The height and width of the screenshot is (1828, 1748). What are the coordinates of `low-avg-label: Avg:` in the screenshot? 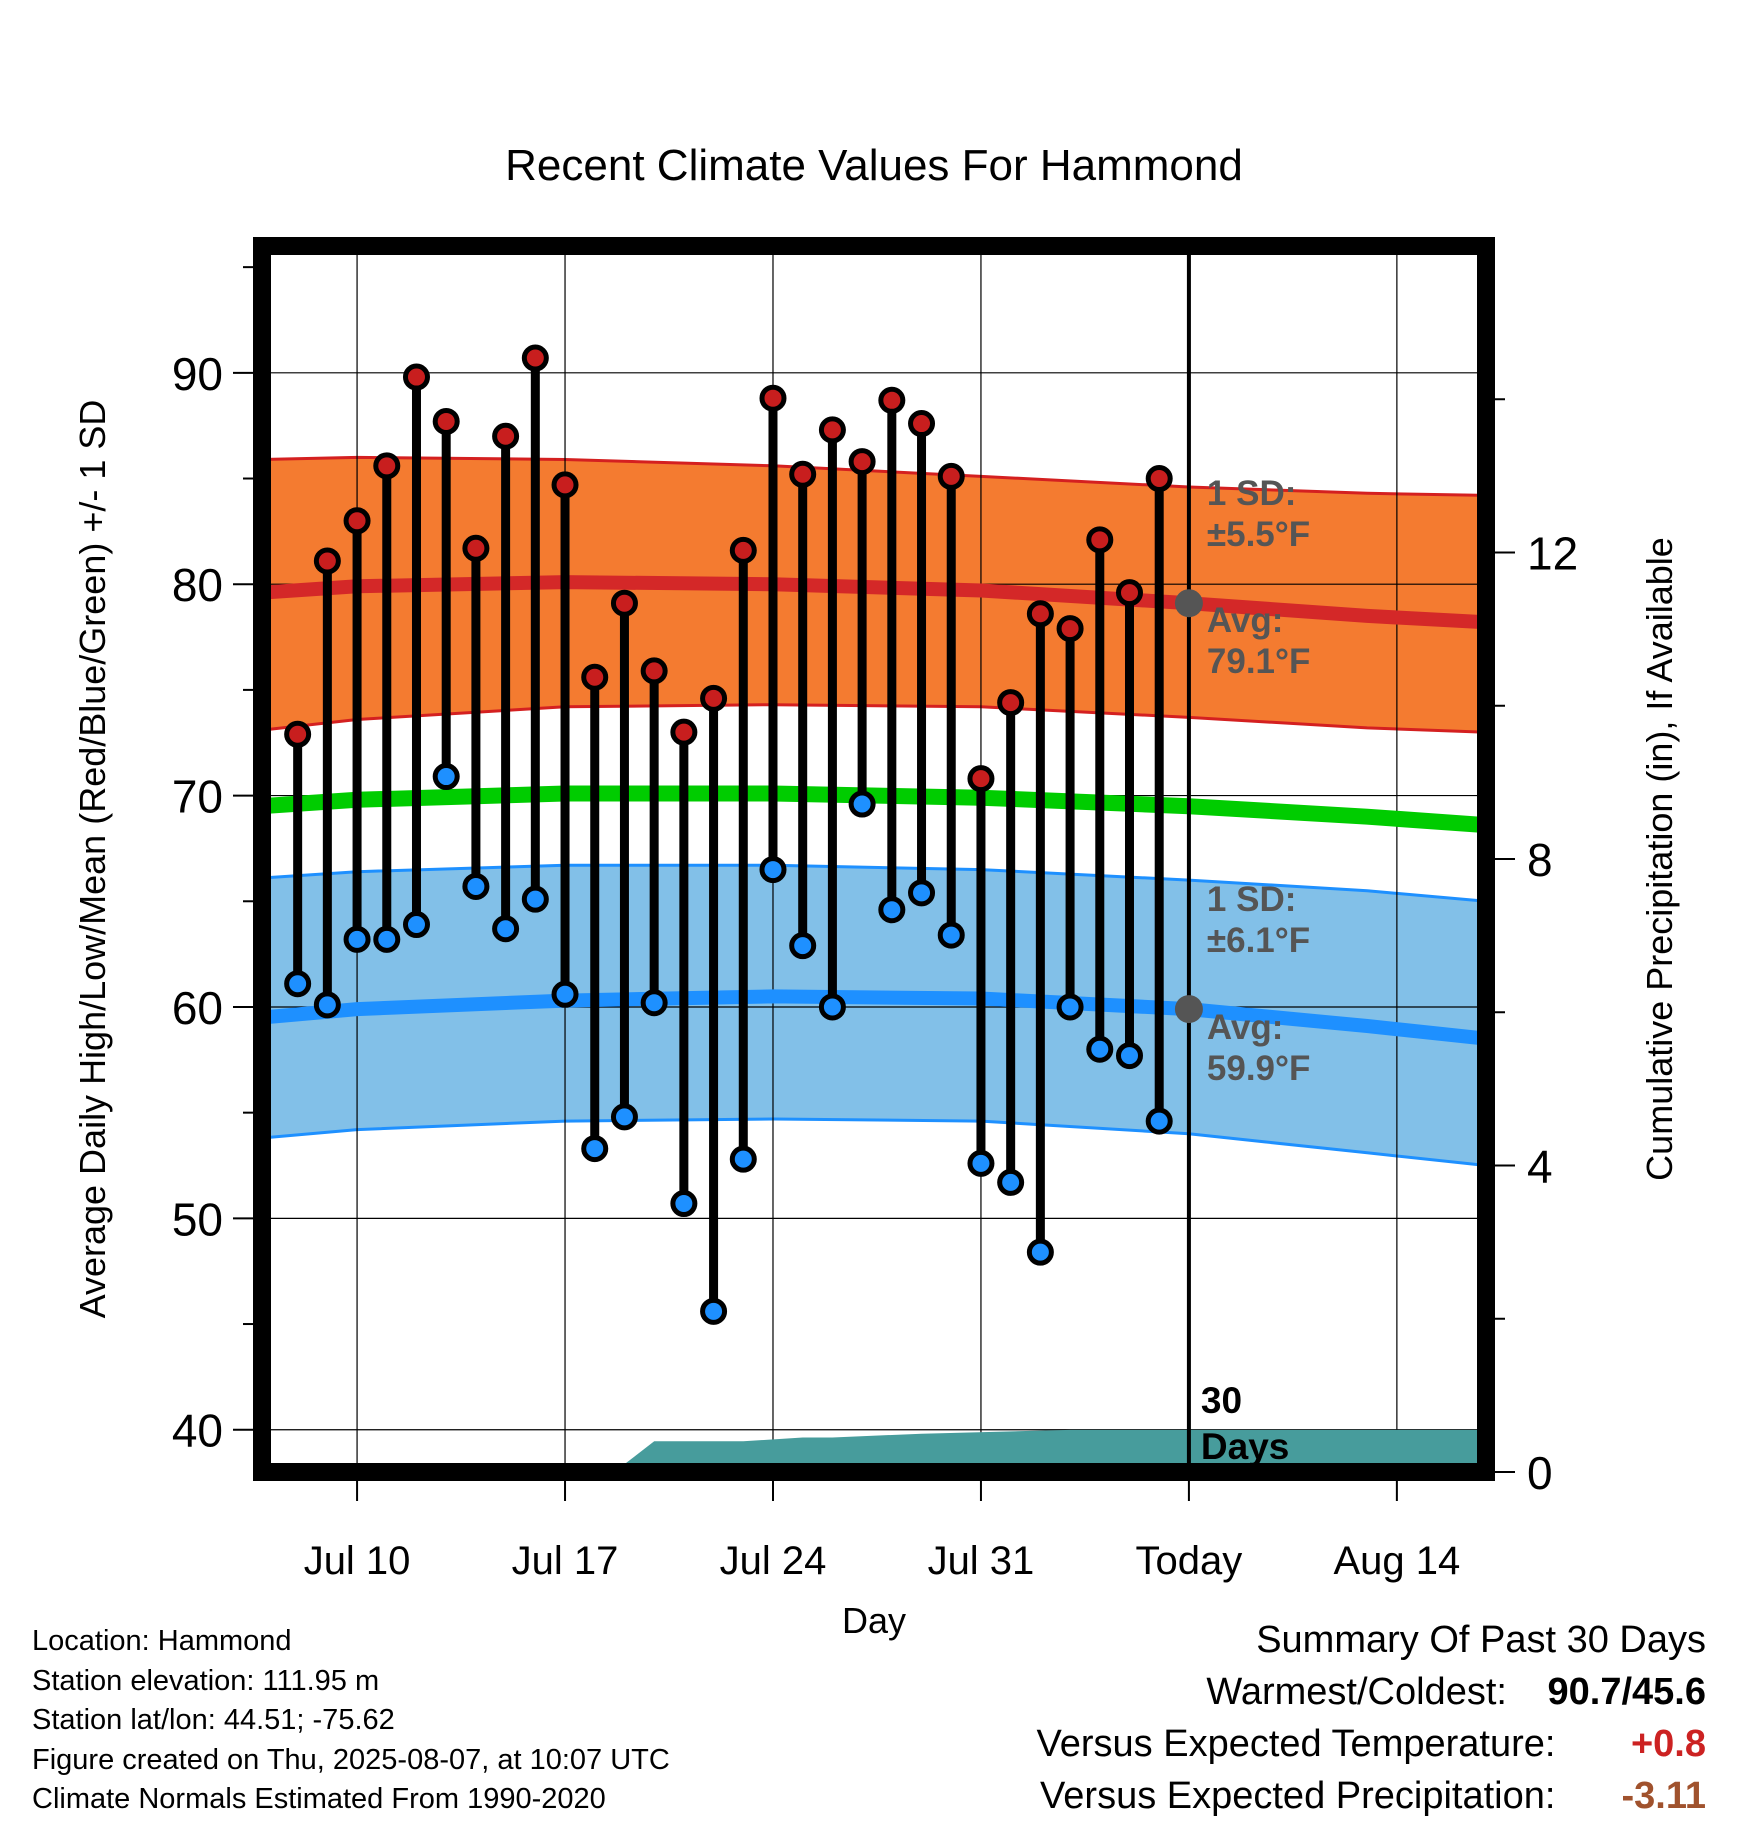 It's located at (1245, 1027).